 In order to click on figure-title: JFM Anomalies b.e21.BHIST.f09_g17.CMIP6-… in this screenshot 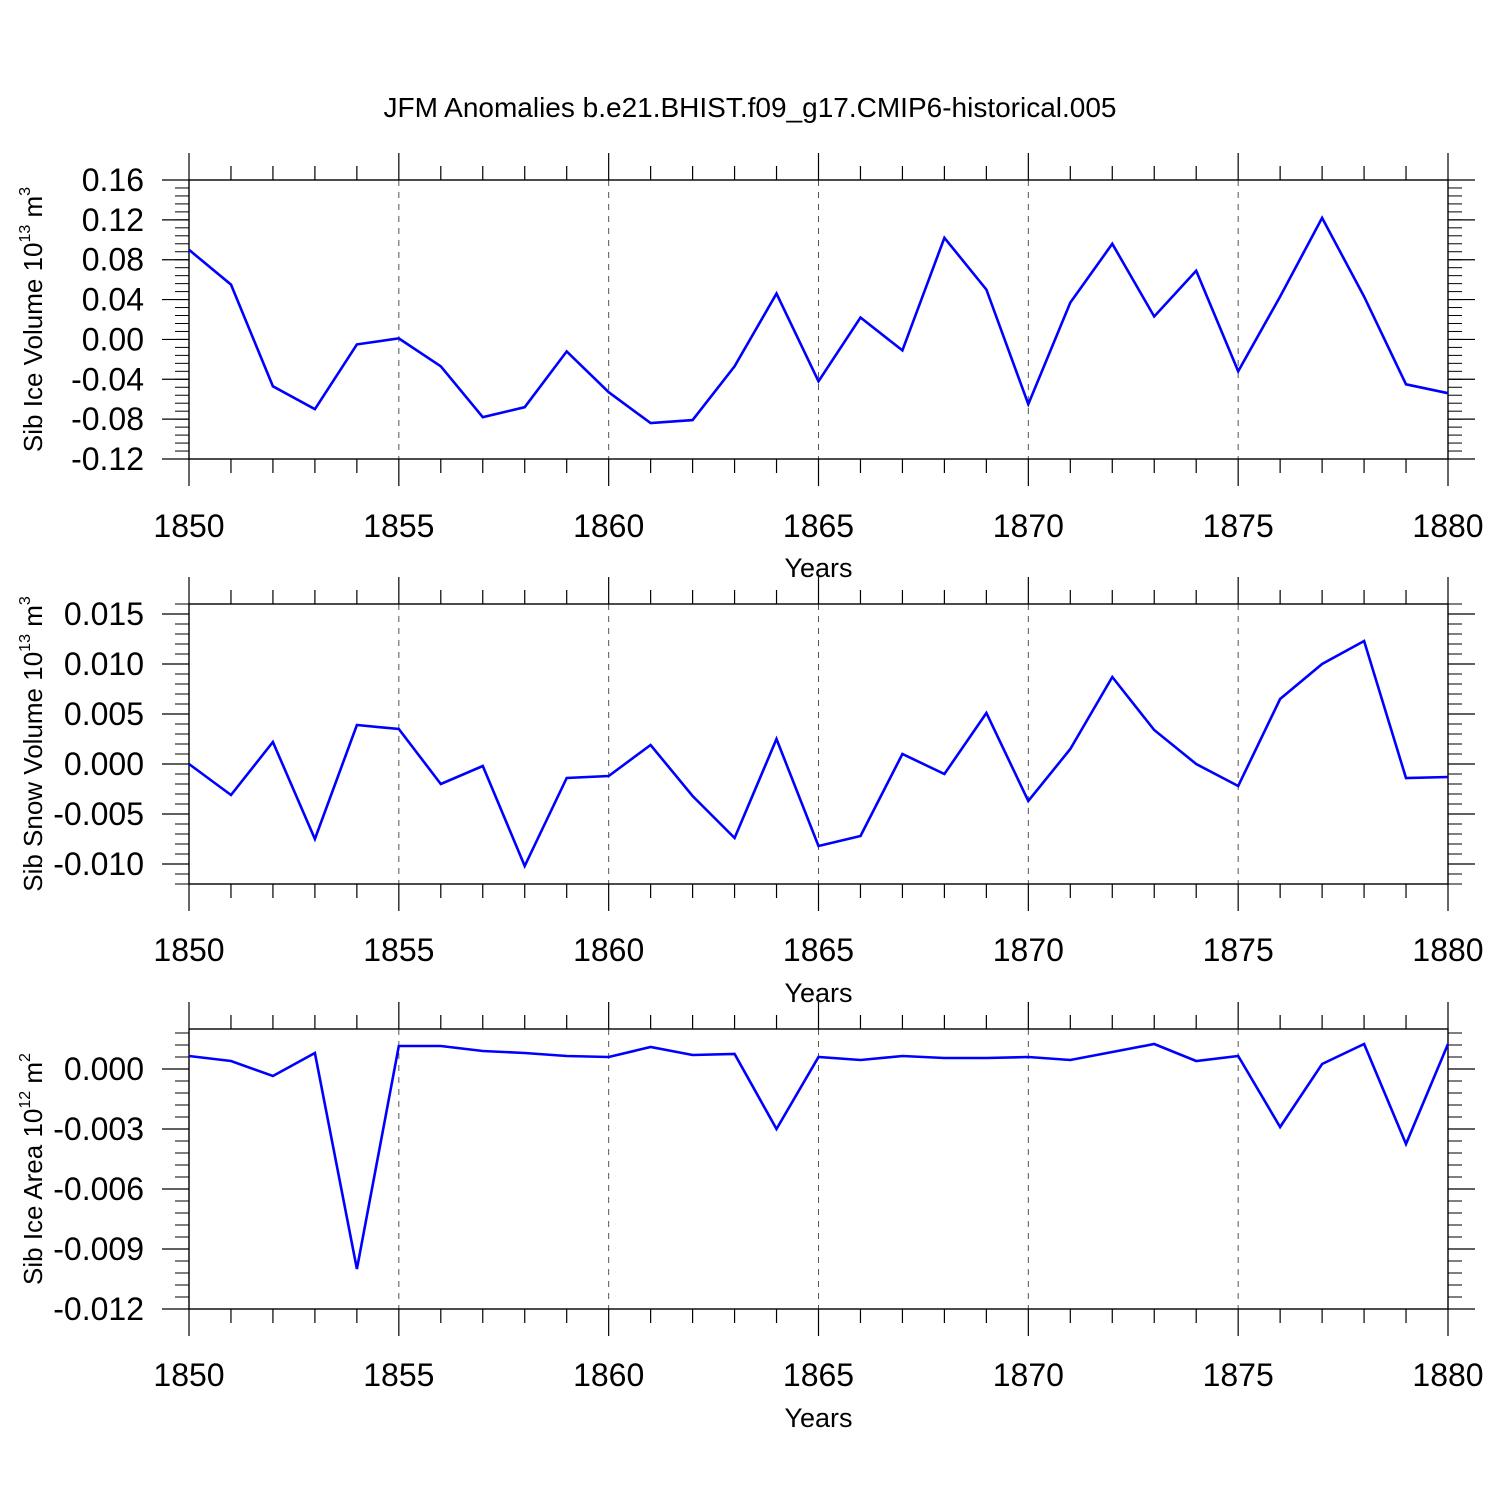, I will do `click(749, 107)`.